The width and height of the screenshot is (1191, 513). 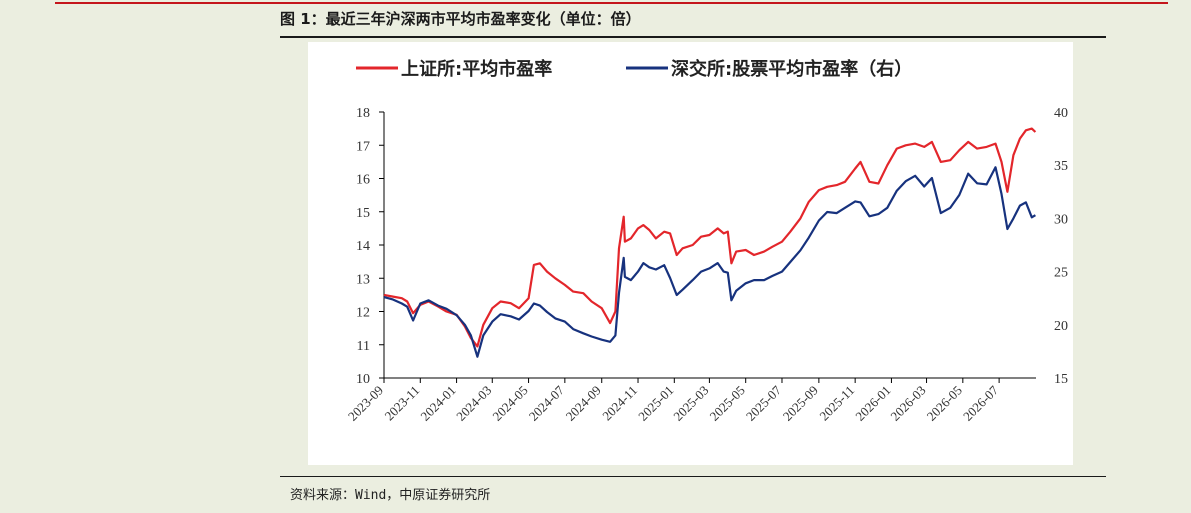 What do you see at coordinates (363, 246) in the screenshot?
I see `y-left-tick-label: 14` at bounding box center [363, 246].